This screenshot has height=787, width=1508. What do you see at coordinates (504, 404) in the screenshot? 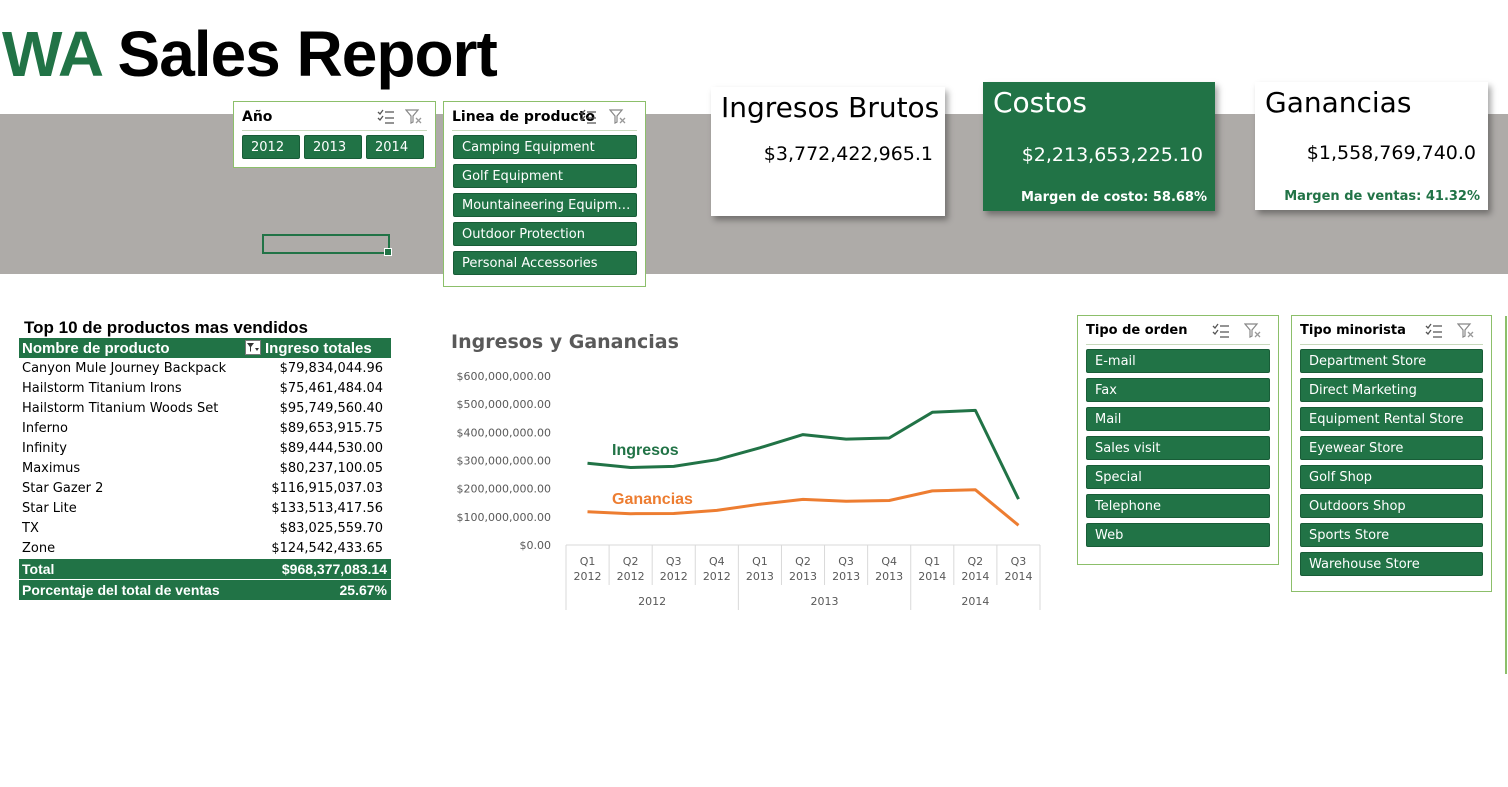
I see `y-tick-label: $500,000,000.00` at bounding box center [504, 404].